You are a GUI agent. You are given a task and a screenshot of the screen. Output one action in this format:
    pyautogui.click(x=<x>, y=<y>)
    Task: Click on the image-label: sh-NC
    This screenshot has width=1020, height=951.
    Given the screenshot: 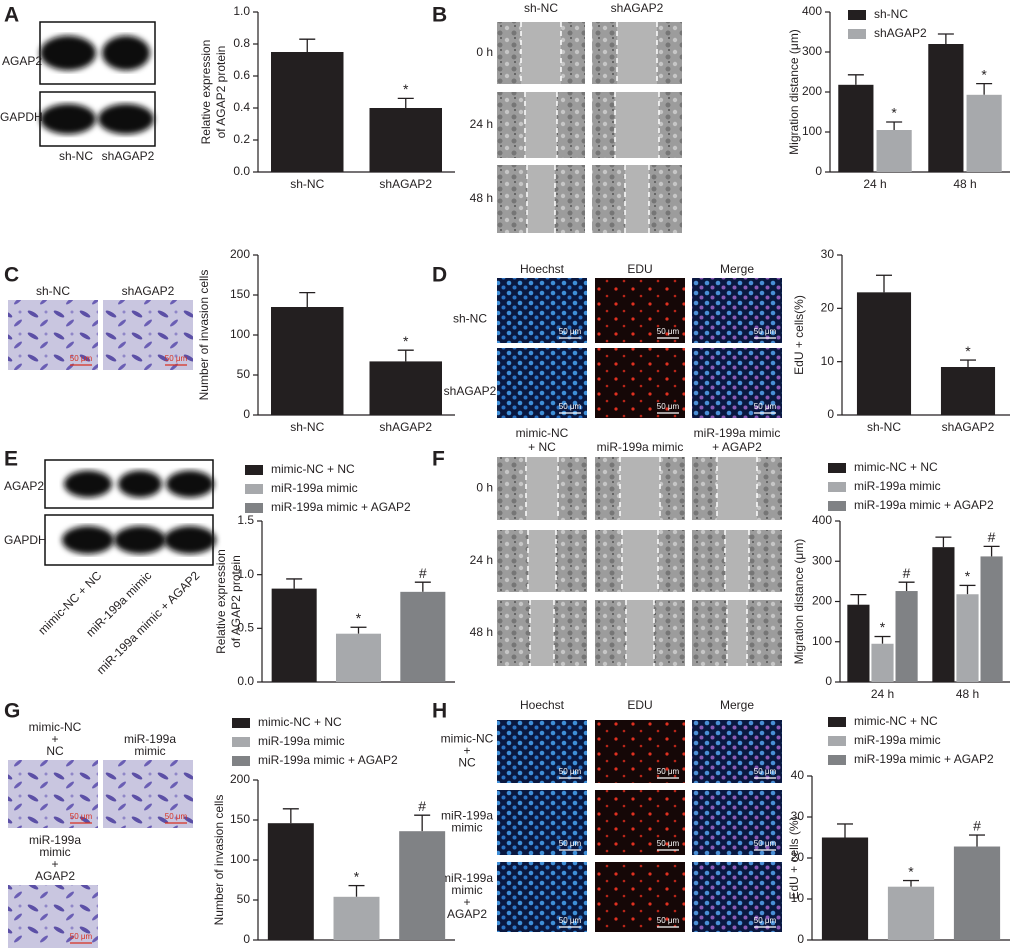 What is the action you would take?
    pyautogui.click(x=53, y=291)
    